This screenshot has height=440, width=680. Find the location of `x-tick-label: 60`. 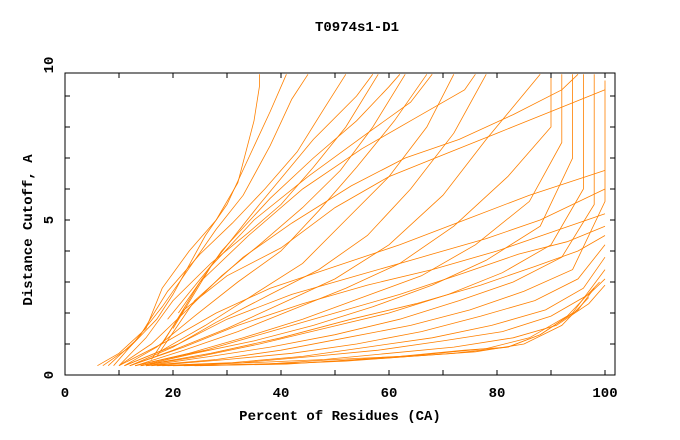

x-tick-label: 60 is located at coordinates (389, 394).